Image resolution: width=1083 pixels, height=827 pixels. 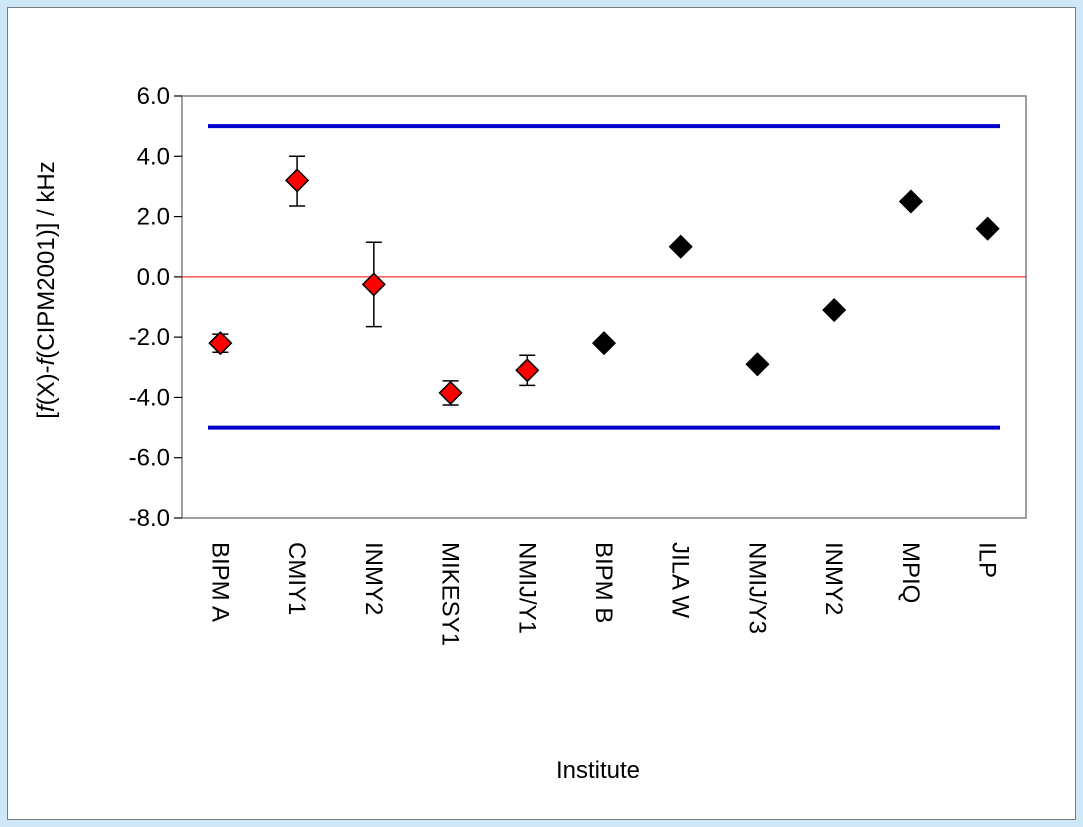 I want to click on category-label: MIKESY1, so click(x=450, y=594).